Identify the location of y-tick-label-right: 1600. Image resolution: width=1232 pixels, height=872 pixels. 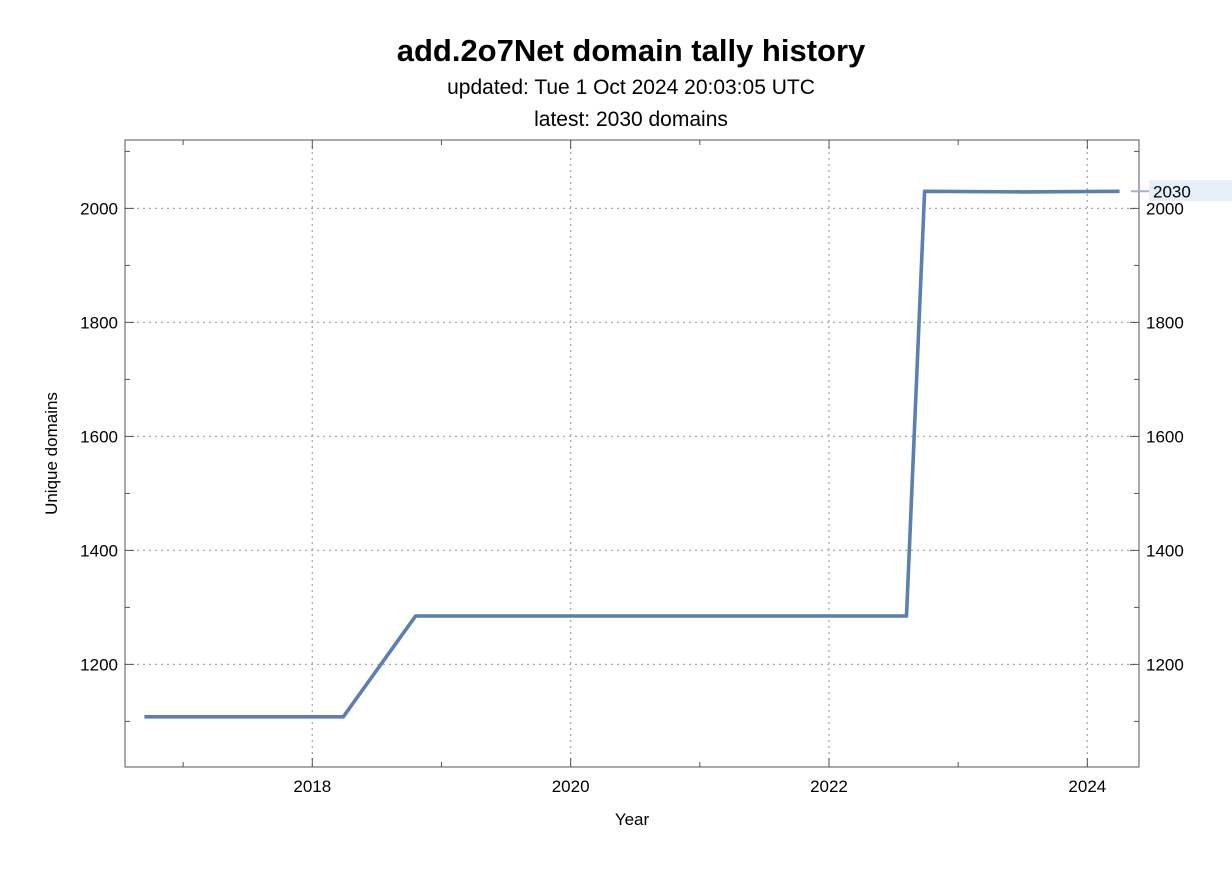
(1165, 436).